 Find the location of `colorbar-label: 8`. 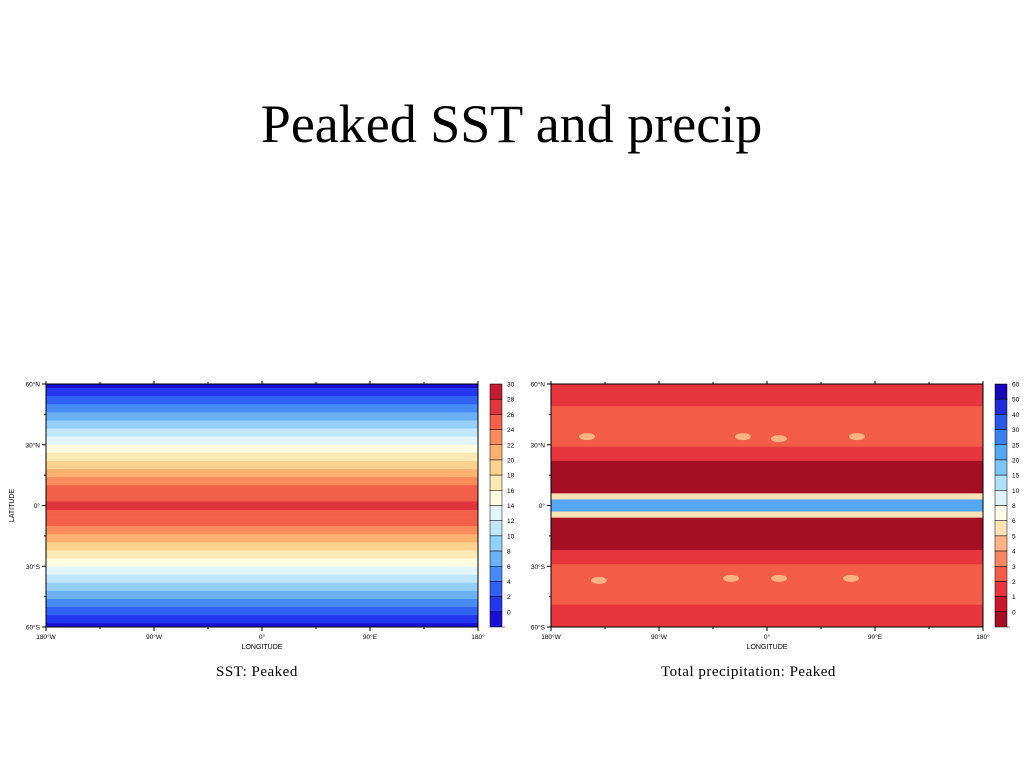

colorbar-label: 8 is located at coordinates (509, 552).